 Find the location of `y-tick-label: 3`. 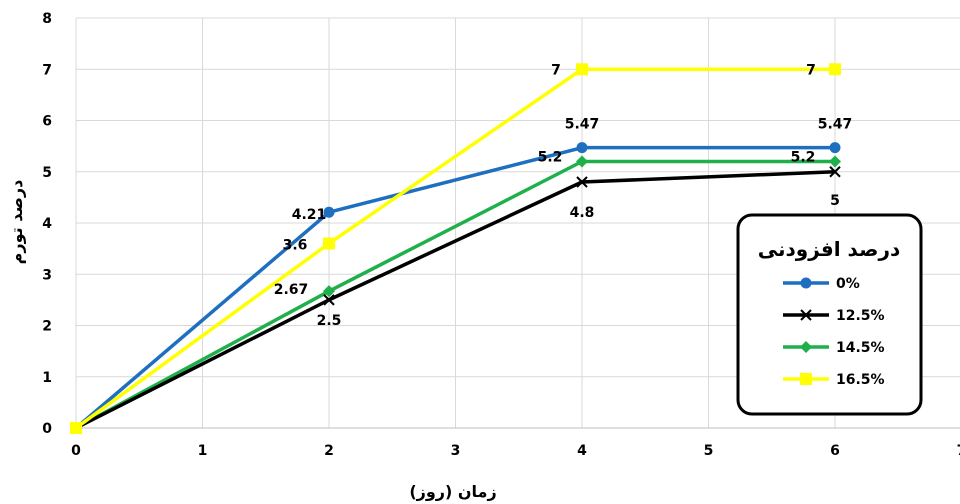

y-tick-label: 3 is located at coordinates (47, 275).